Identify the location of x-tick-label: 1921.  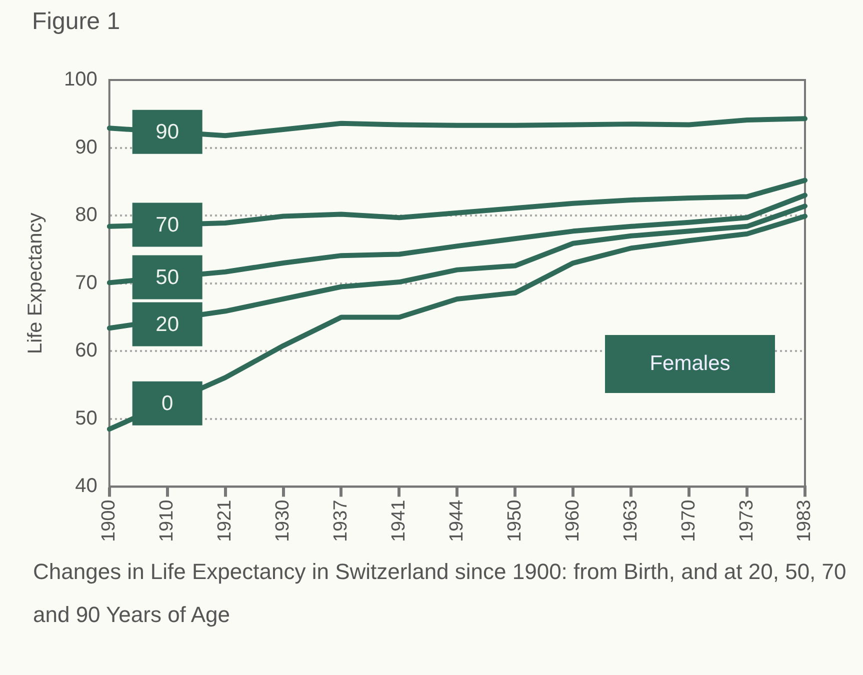
(225, 521).